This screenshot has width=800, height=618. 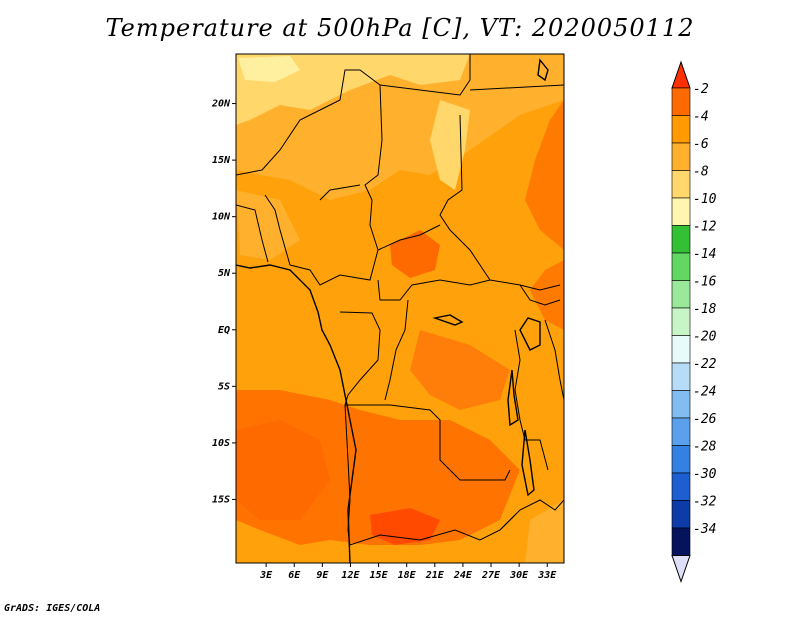 What do you see at coordinates (547, 575) in the screenshot?
I see `lon-tick-label: 33E` at bounding box center [547, 575].